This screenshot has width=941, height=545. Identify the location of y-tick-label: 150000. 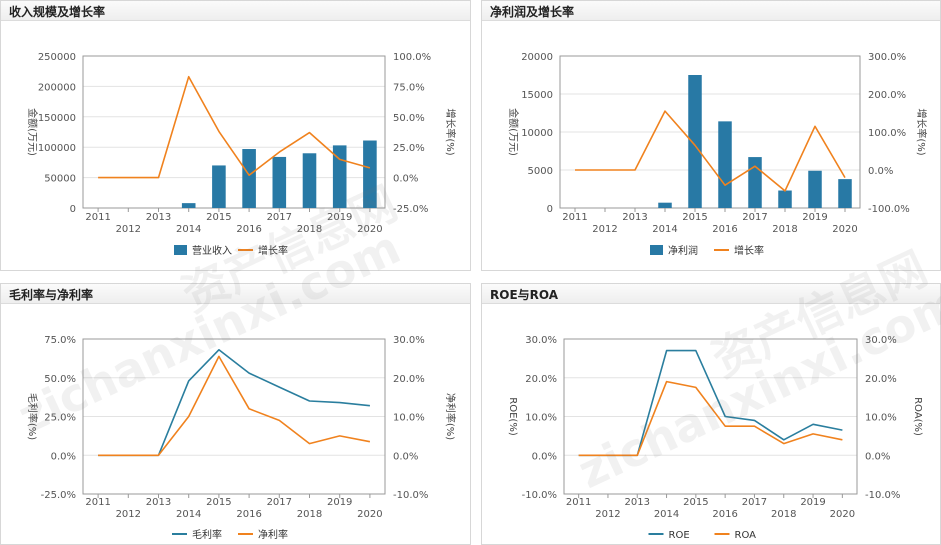
(57, 118).